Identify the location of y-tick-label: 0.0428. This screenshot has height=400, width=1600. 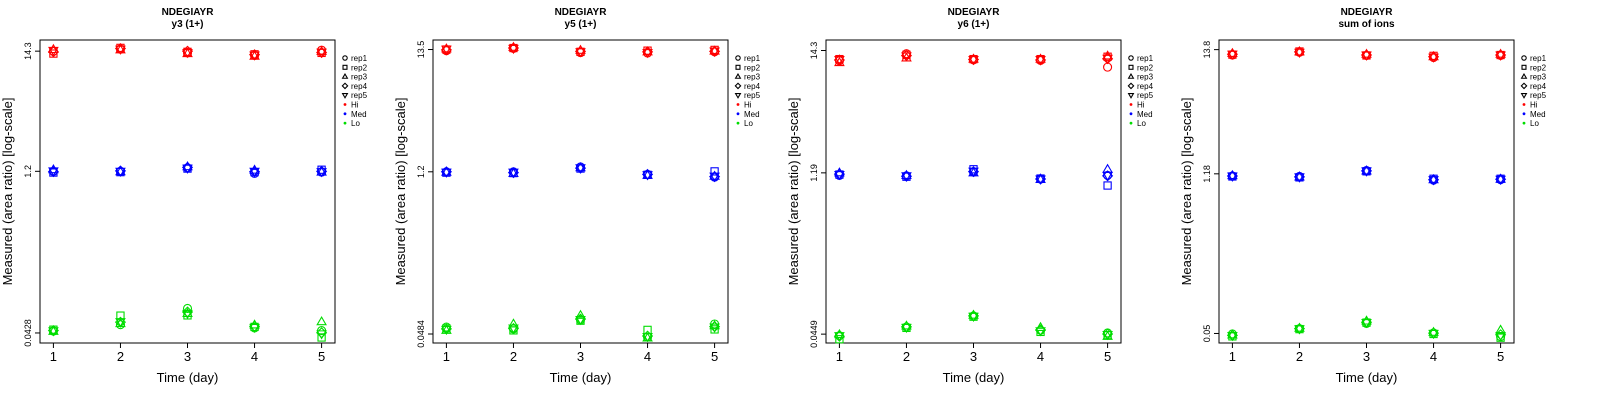
(28, 333).